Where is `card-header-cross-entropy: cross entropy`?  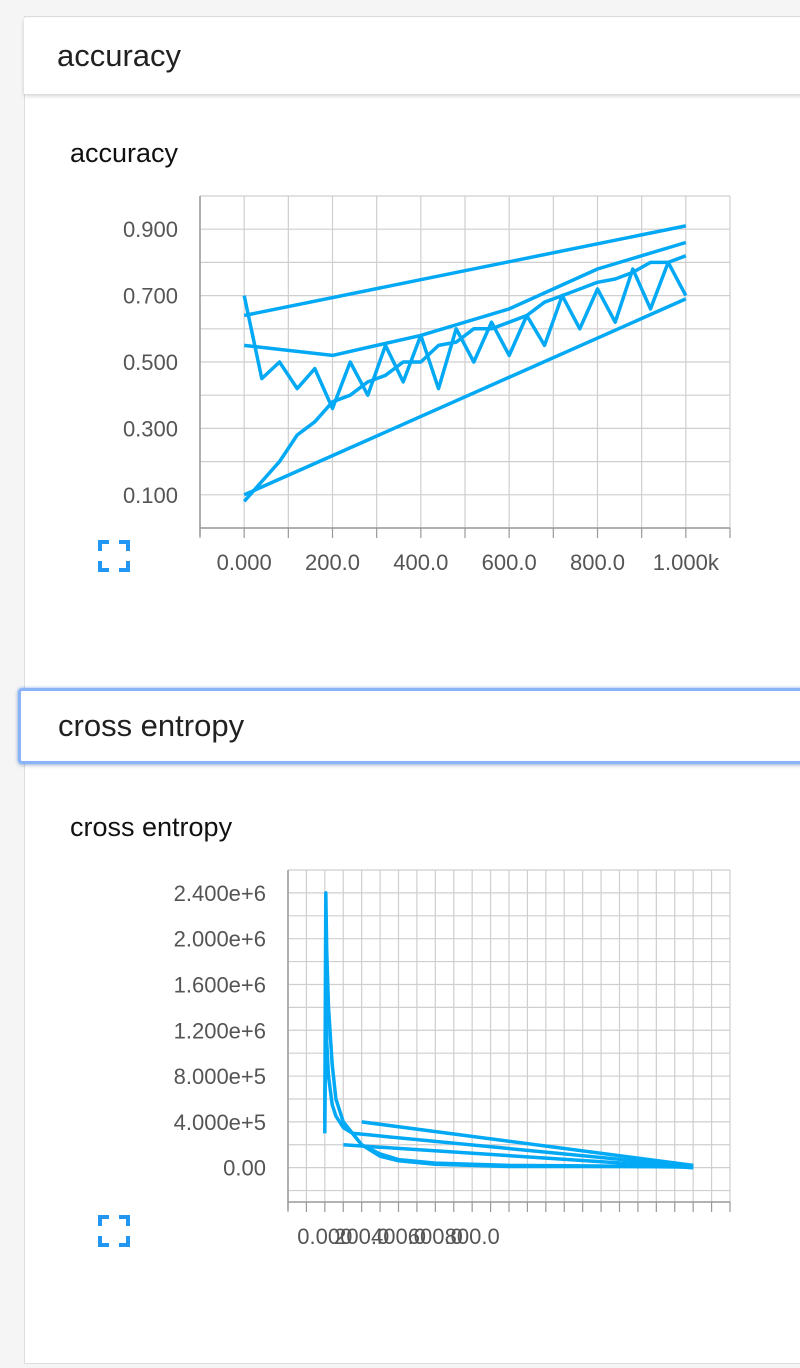 card-header-cross-entropy: cross entropy is located at coordinates (409, 726).